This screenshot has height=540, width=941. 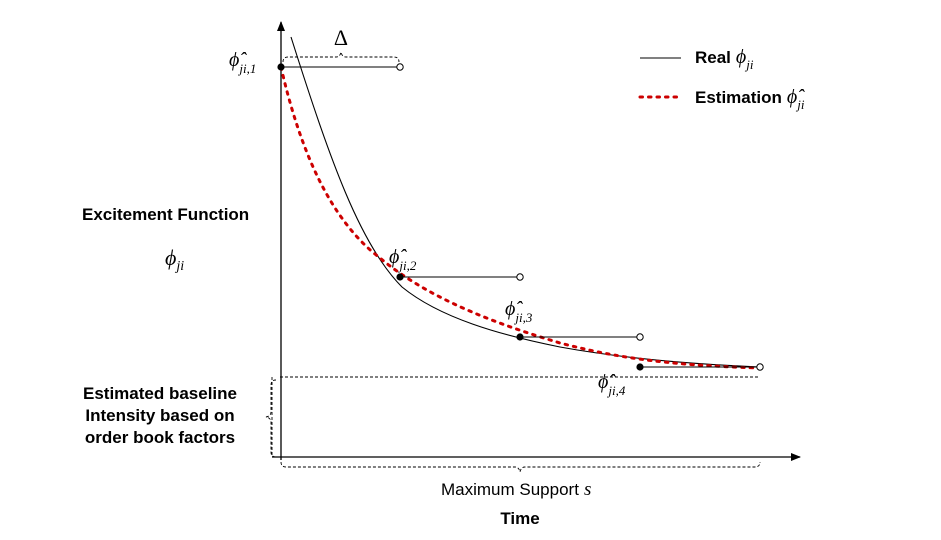 What do you see at coordinates (159, 415) in the screenshot?
I see `baseline-label-line2: Intensity based on` at bounding box center [159, 415].